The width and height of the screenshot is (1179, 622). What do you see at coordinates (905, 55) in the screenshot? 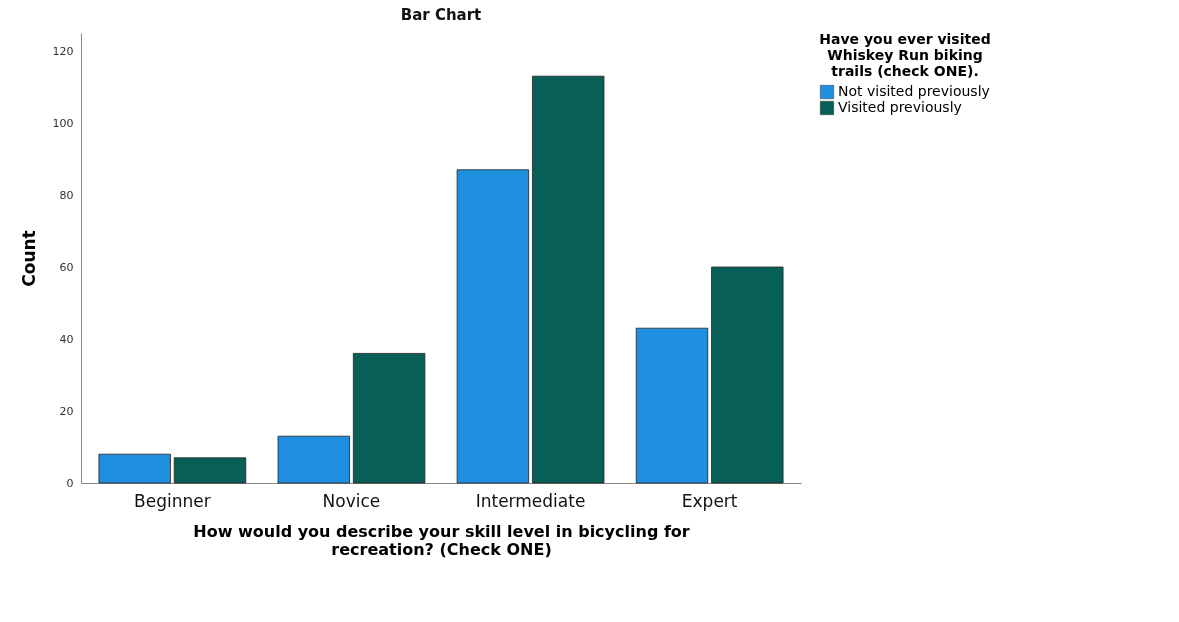
I see `legend-title: Have you ever visited Whiskey Run biking trails (check ONE).` at bounding box center [905, 55].